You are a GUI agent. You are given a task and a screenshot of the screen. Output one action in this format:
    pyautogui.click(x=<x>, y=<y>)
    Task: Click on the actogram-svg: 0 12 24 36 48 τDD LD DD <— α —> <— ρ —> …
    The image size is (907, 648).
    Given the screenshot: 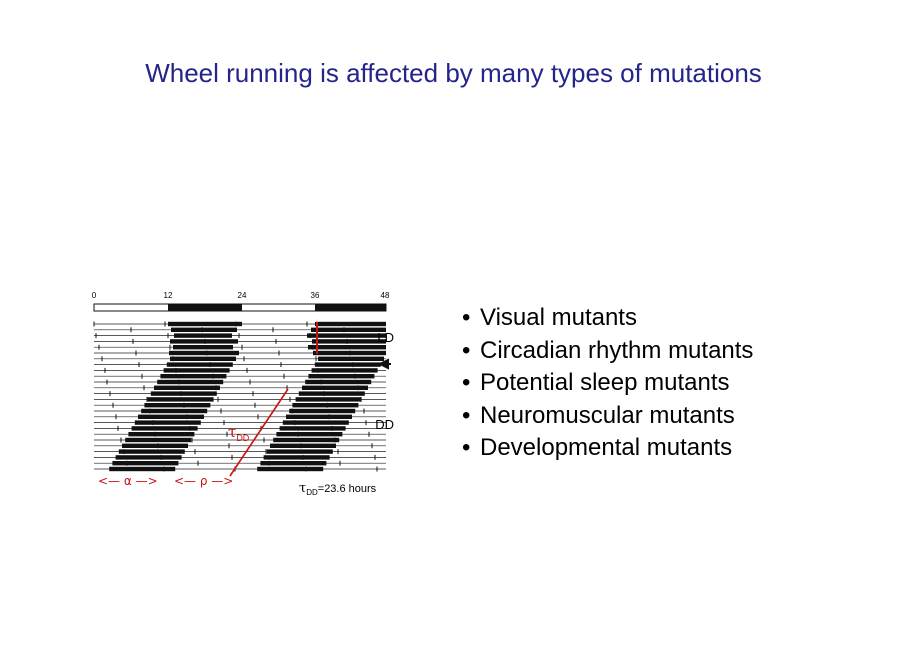 What is the action you would take?
    pyautogui.click(x=243, y=394)
    